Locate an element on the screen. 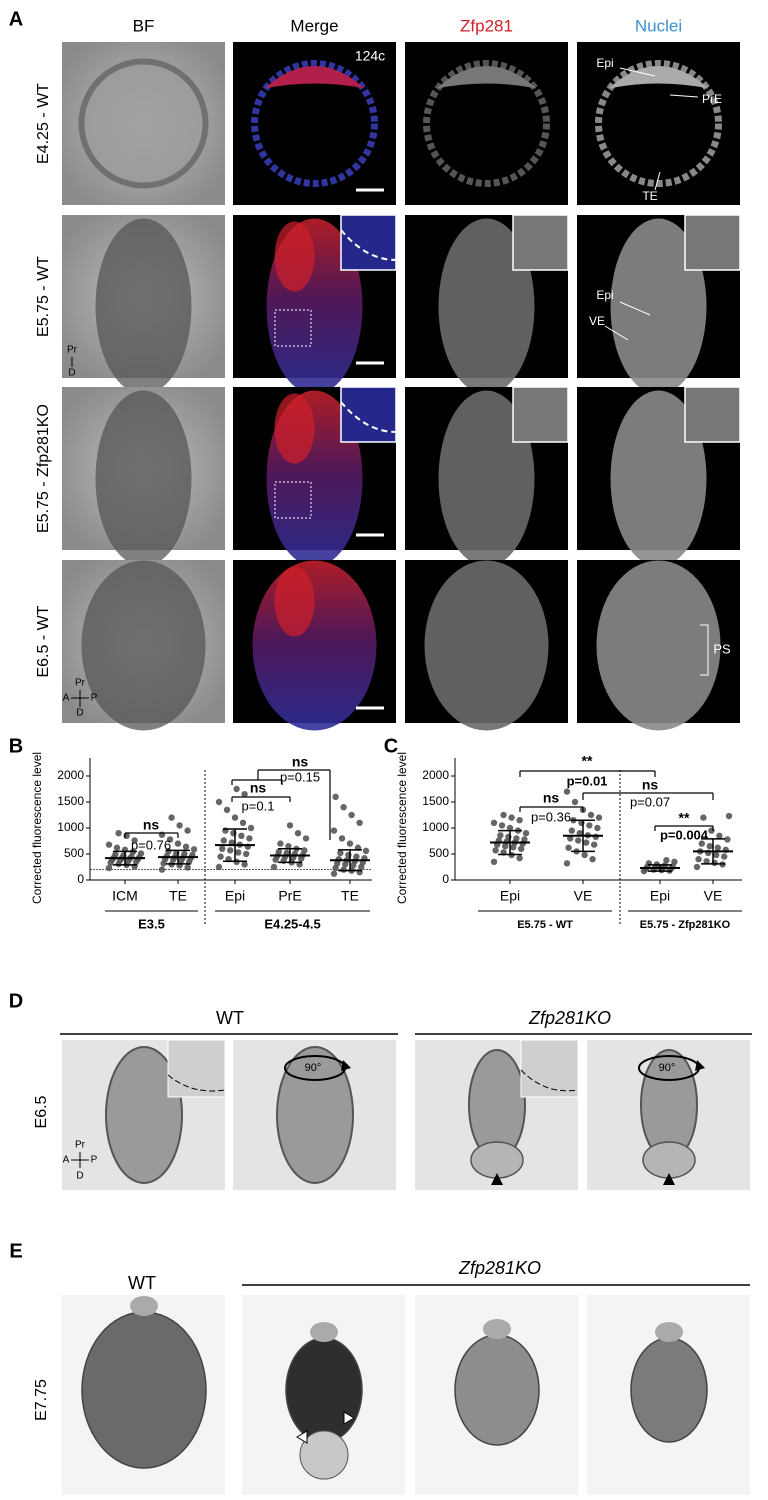 This screenshot has width=768, height=1500. y-axis-label: Corrected fluorescence level is located at coordinates (402, 828).